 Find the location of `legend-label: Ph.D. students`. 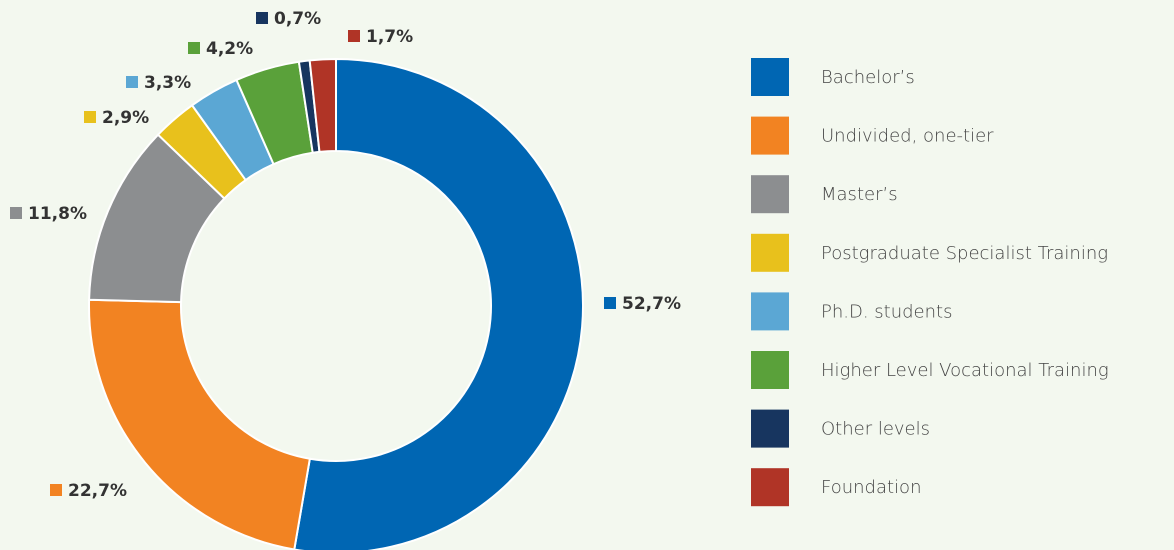

legend-label: Ph.D. students is located at coordinates (886, 311).